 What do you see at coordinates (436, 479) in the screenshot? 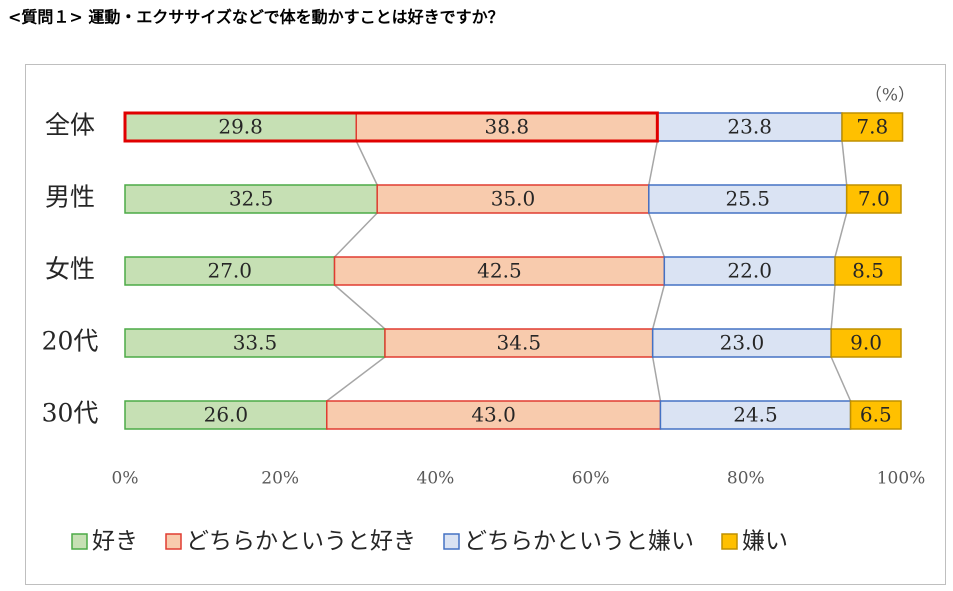
I see `x-tick-label: 40%` at bounding box center [436, 479].